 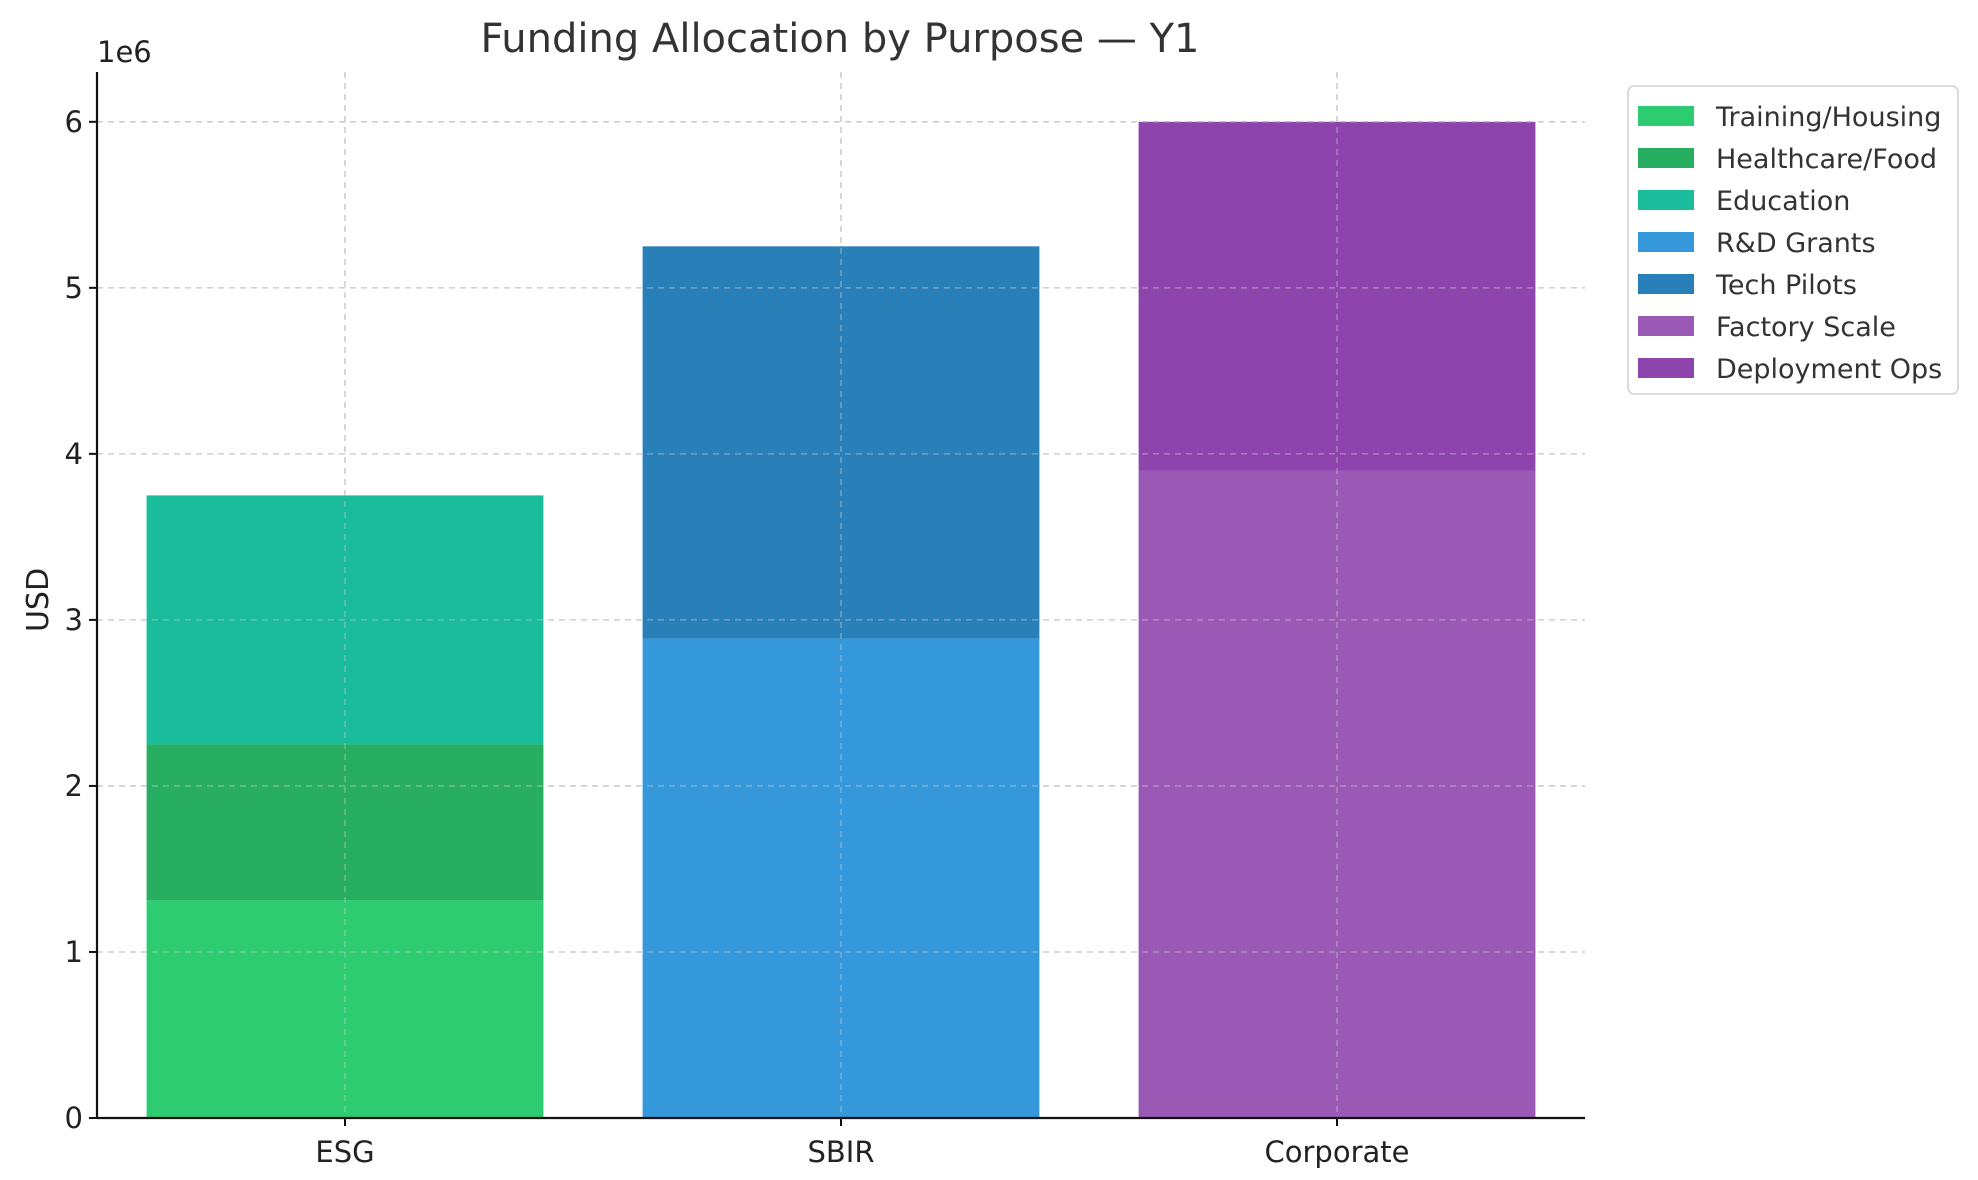 I want to click on legend-label: Healthcare/Food, so click(x=1826, y=159).